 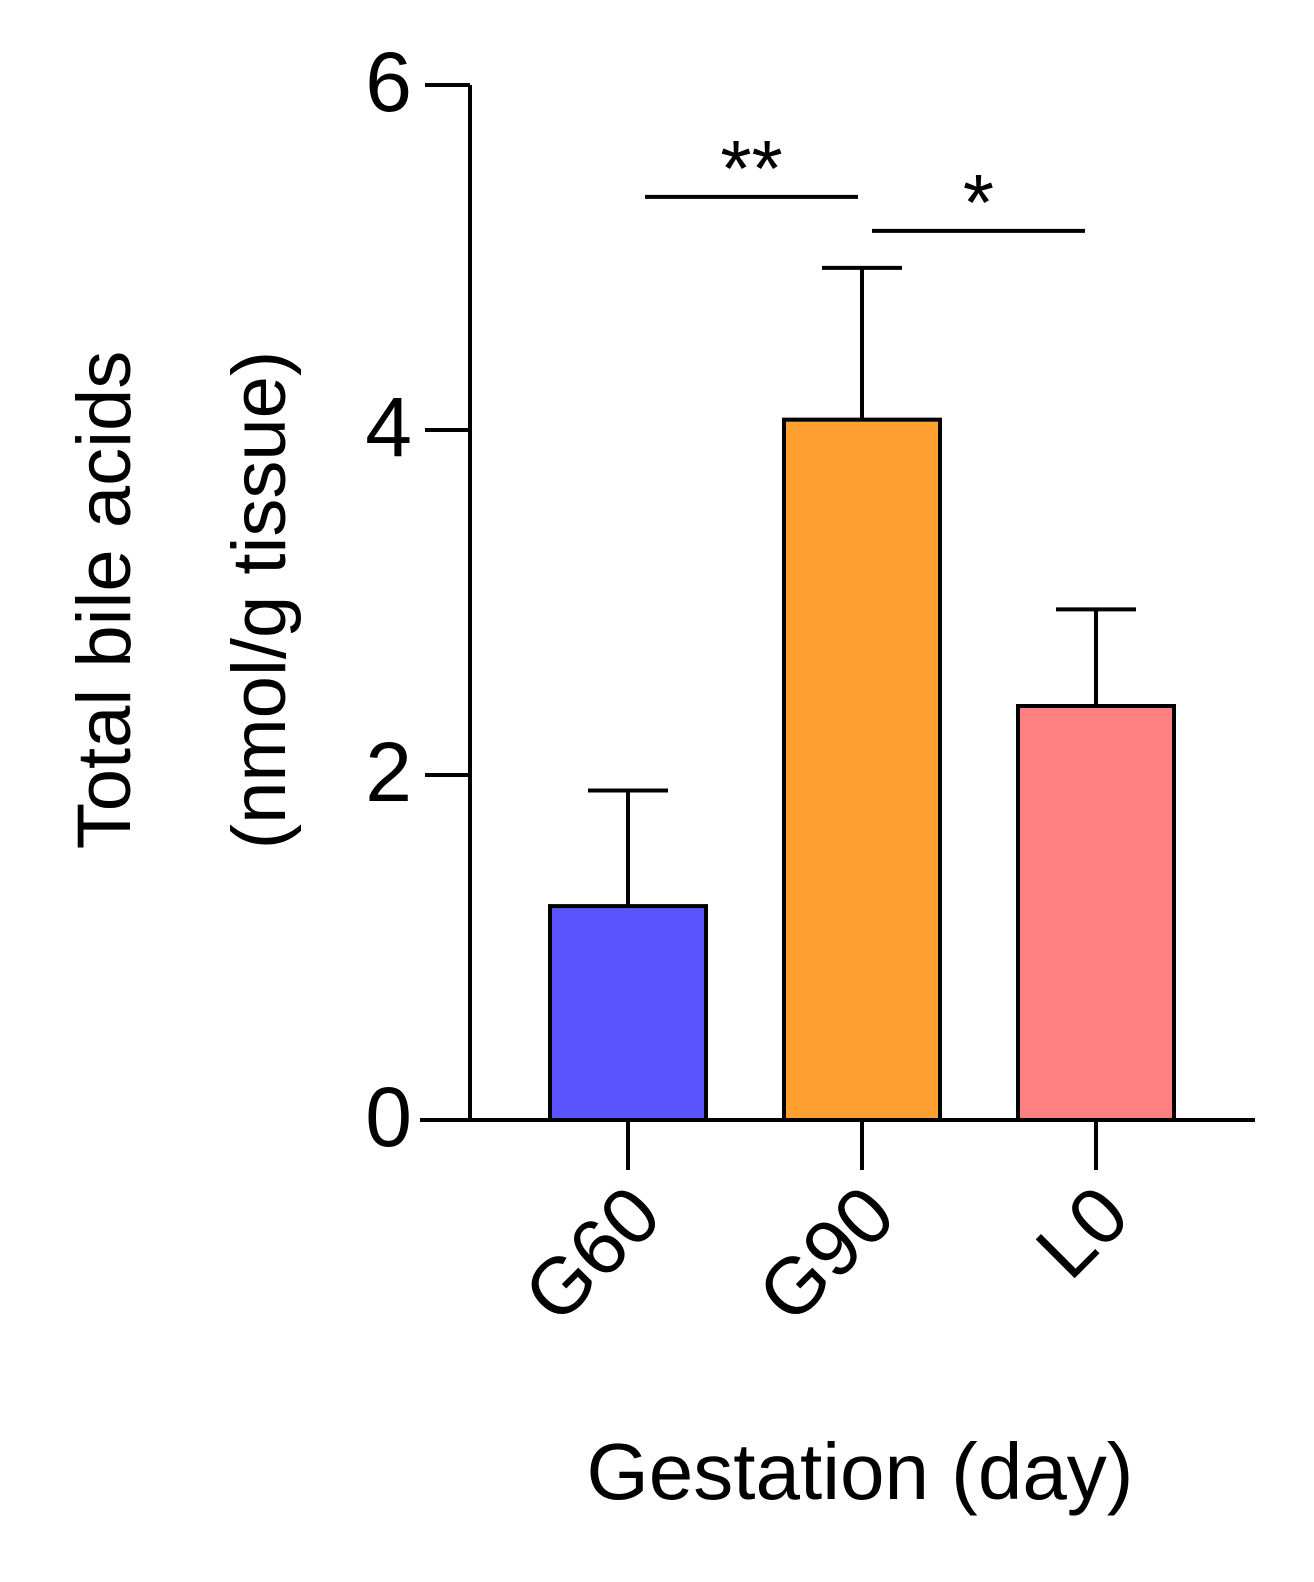 I want to click on y-tick-label: 4, so click(x=388, y=427).